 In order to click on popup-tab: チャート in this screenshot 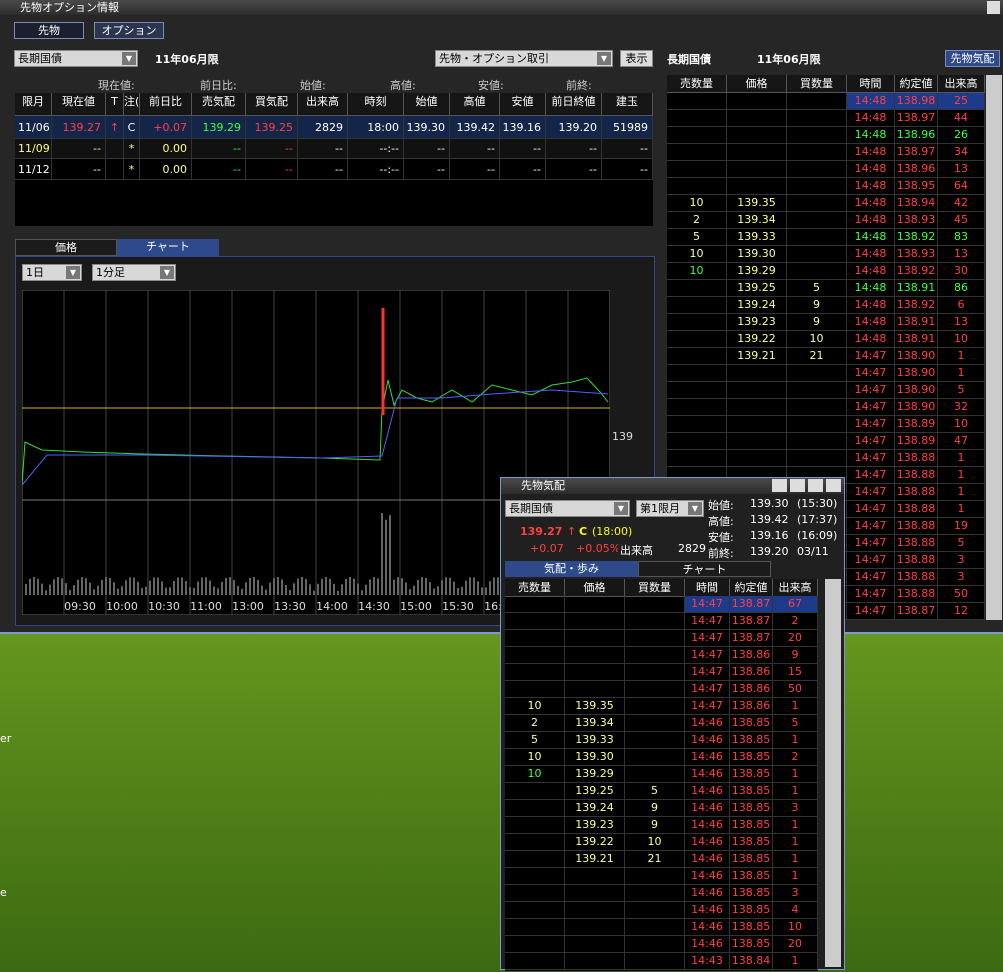, I will do `click(704, 569)`.